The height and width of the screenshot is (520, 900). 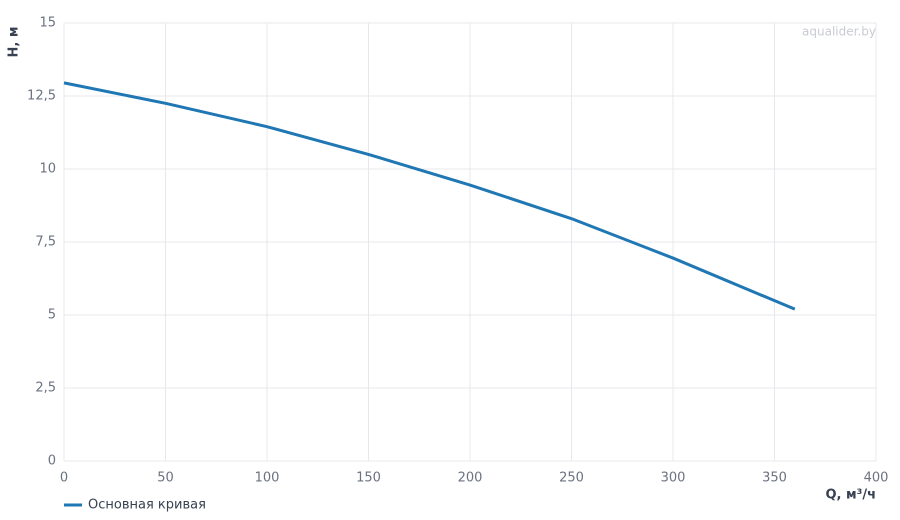 I want to click on y-tick-label: 15, so click(x=47, y=23).